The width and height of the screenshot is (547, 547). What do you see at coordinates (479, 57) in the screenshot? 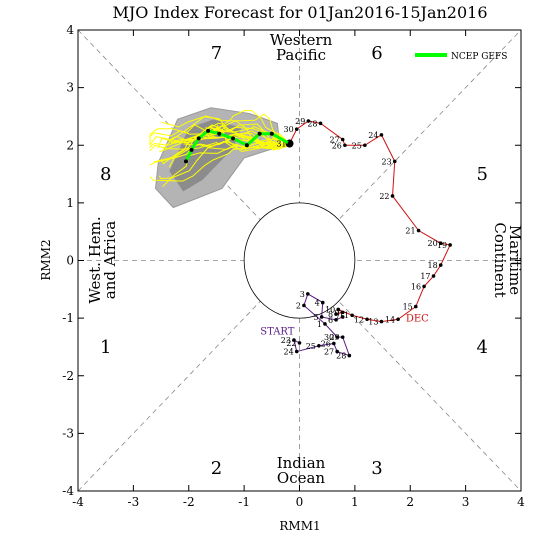
I see `legend-label: NCEP GEFS` at bounding box center [479, 57].